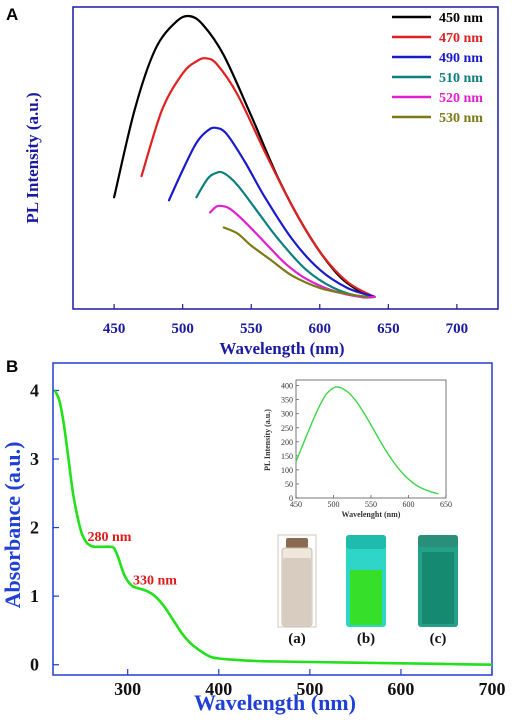 The image size is (512, 722). I want to click on vial-label: (a), so click(297, 639).